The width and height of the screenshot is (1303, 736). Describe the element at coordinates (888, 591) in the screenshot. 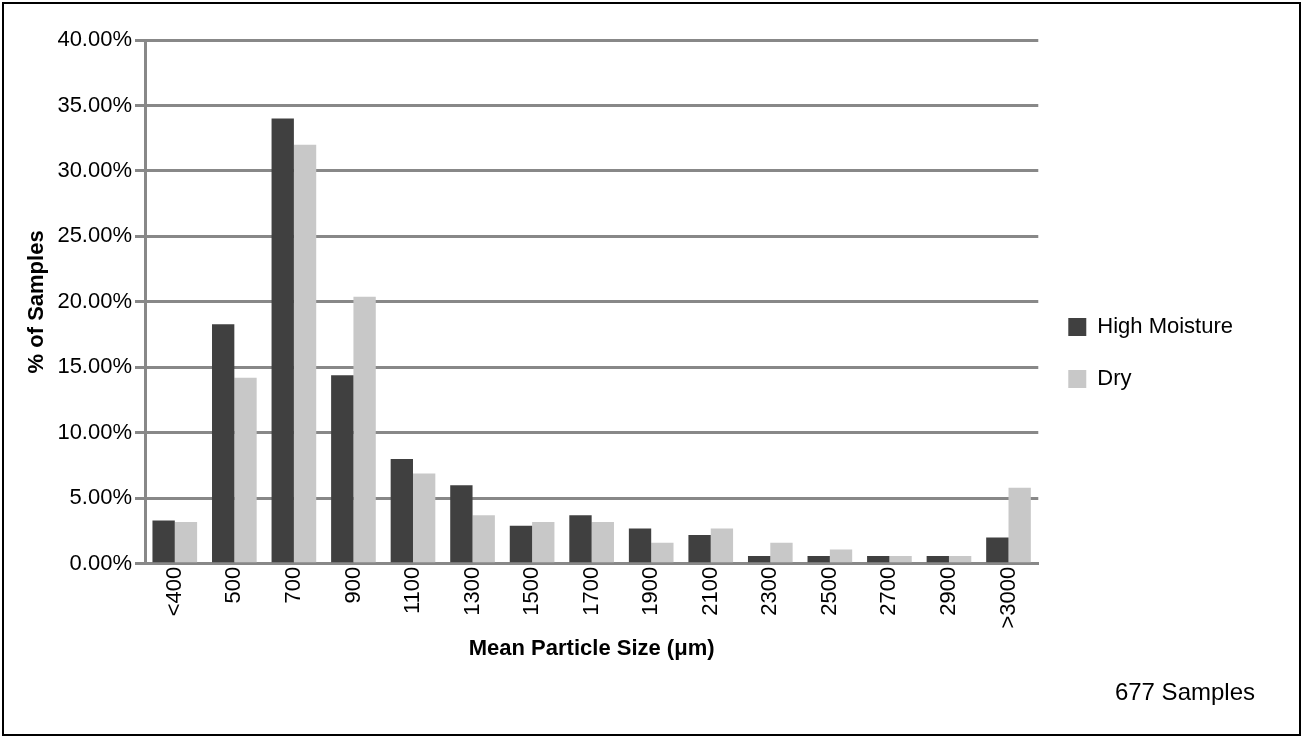

I see `x-tick-label: 2700` at that location.